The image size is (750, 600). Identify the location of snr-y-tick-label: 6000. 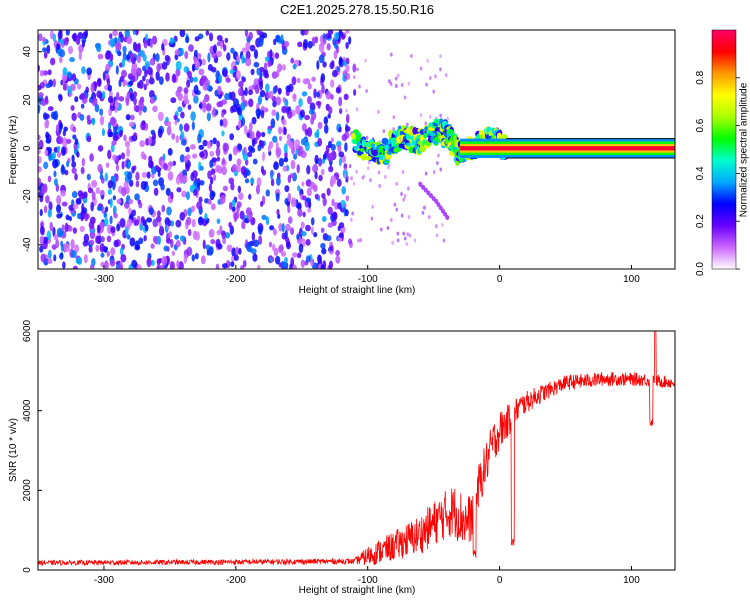
(27, 330).